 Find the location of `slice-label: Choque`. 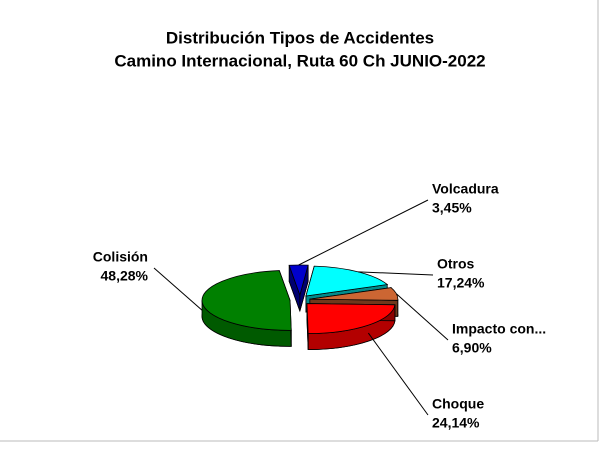

slice-label: Choque is located at coordinates (458, 404).